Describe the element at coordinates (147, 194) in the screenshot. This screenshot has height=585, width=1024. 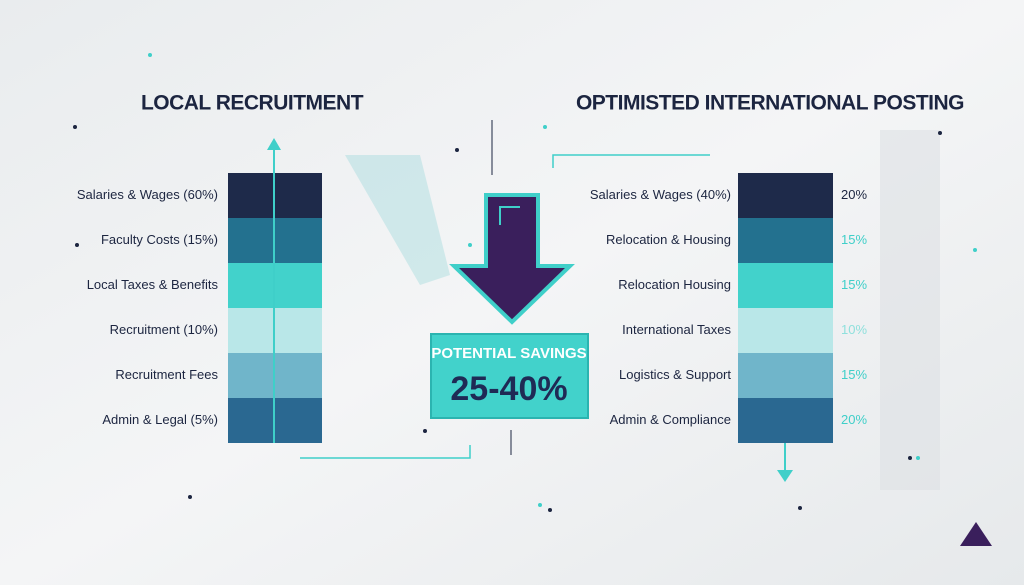
I see `segment-label: Salaries & Wages (60%)` at that location.